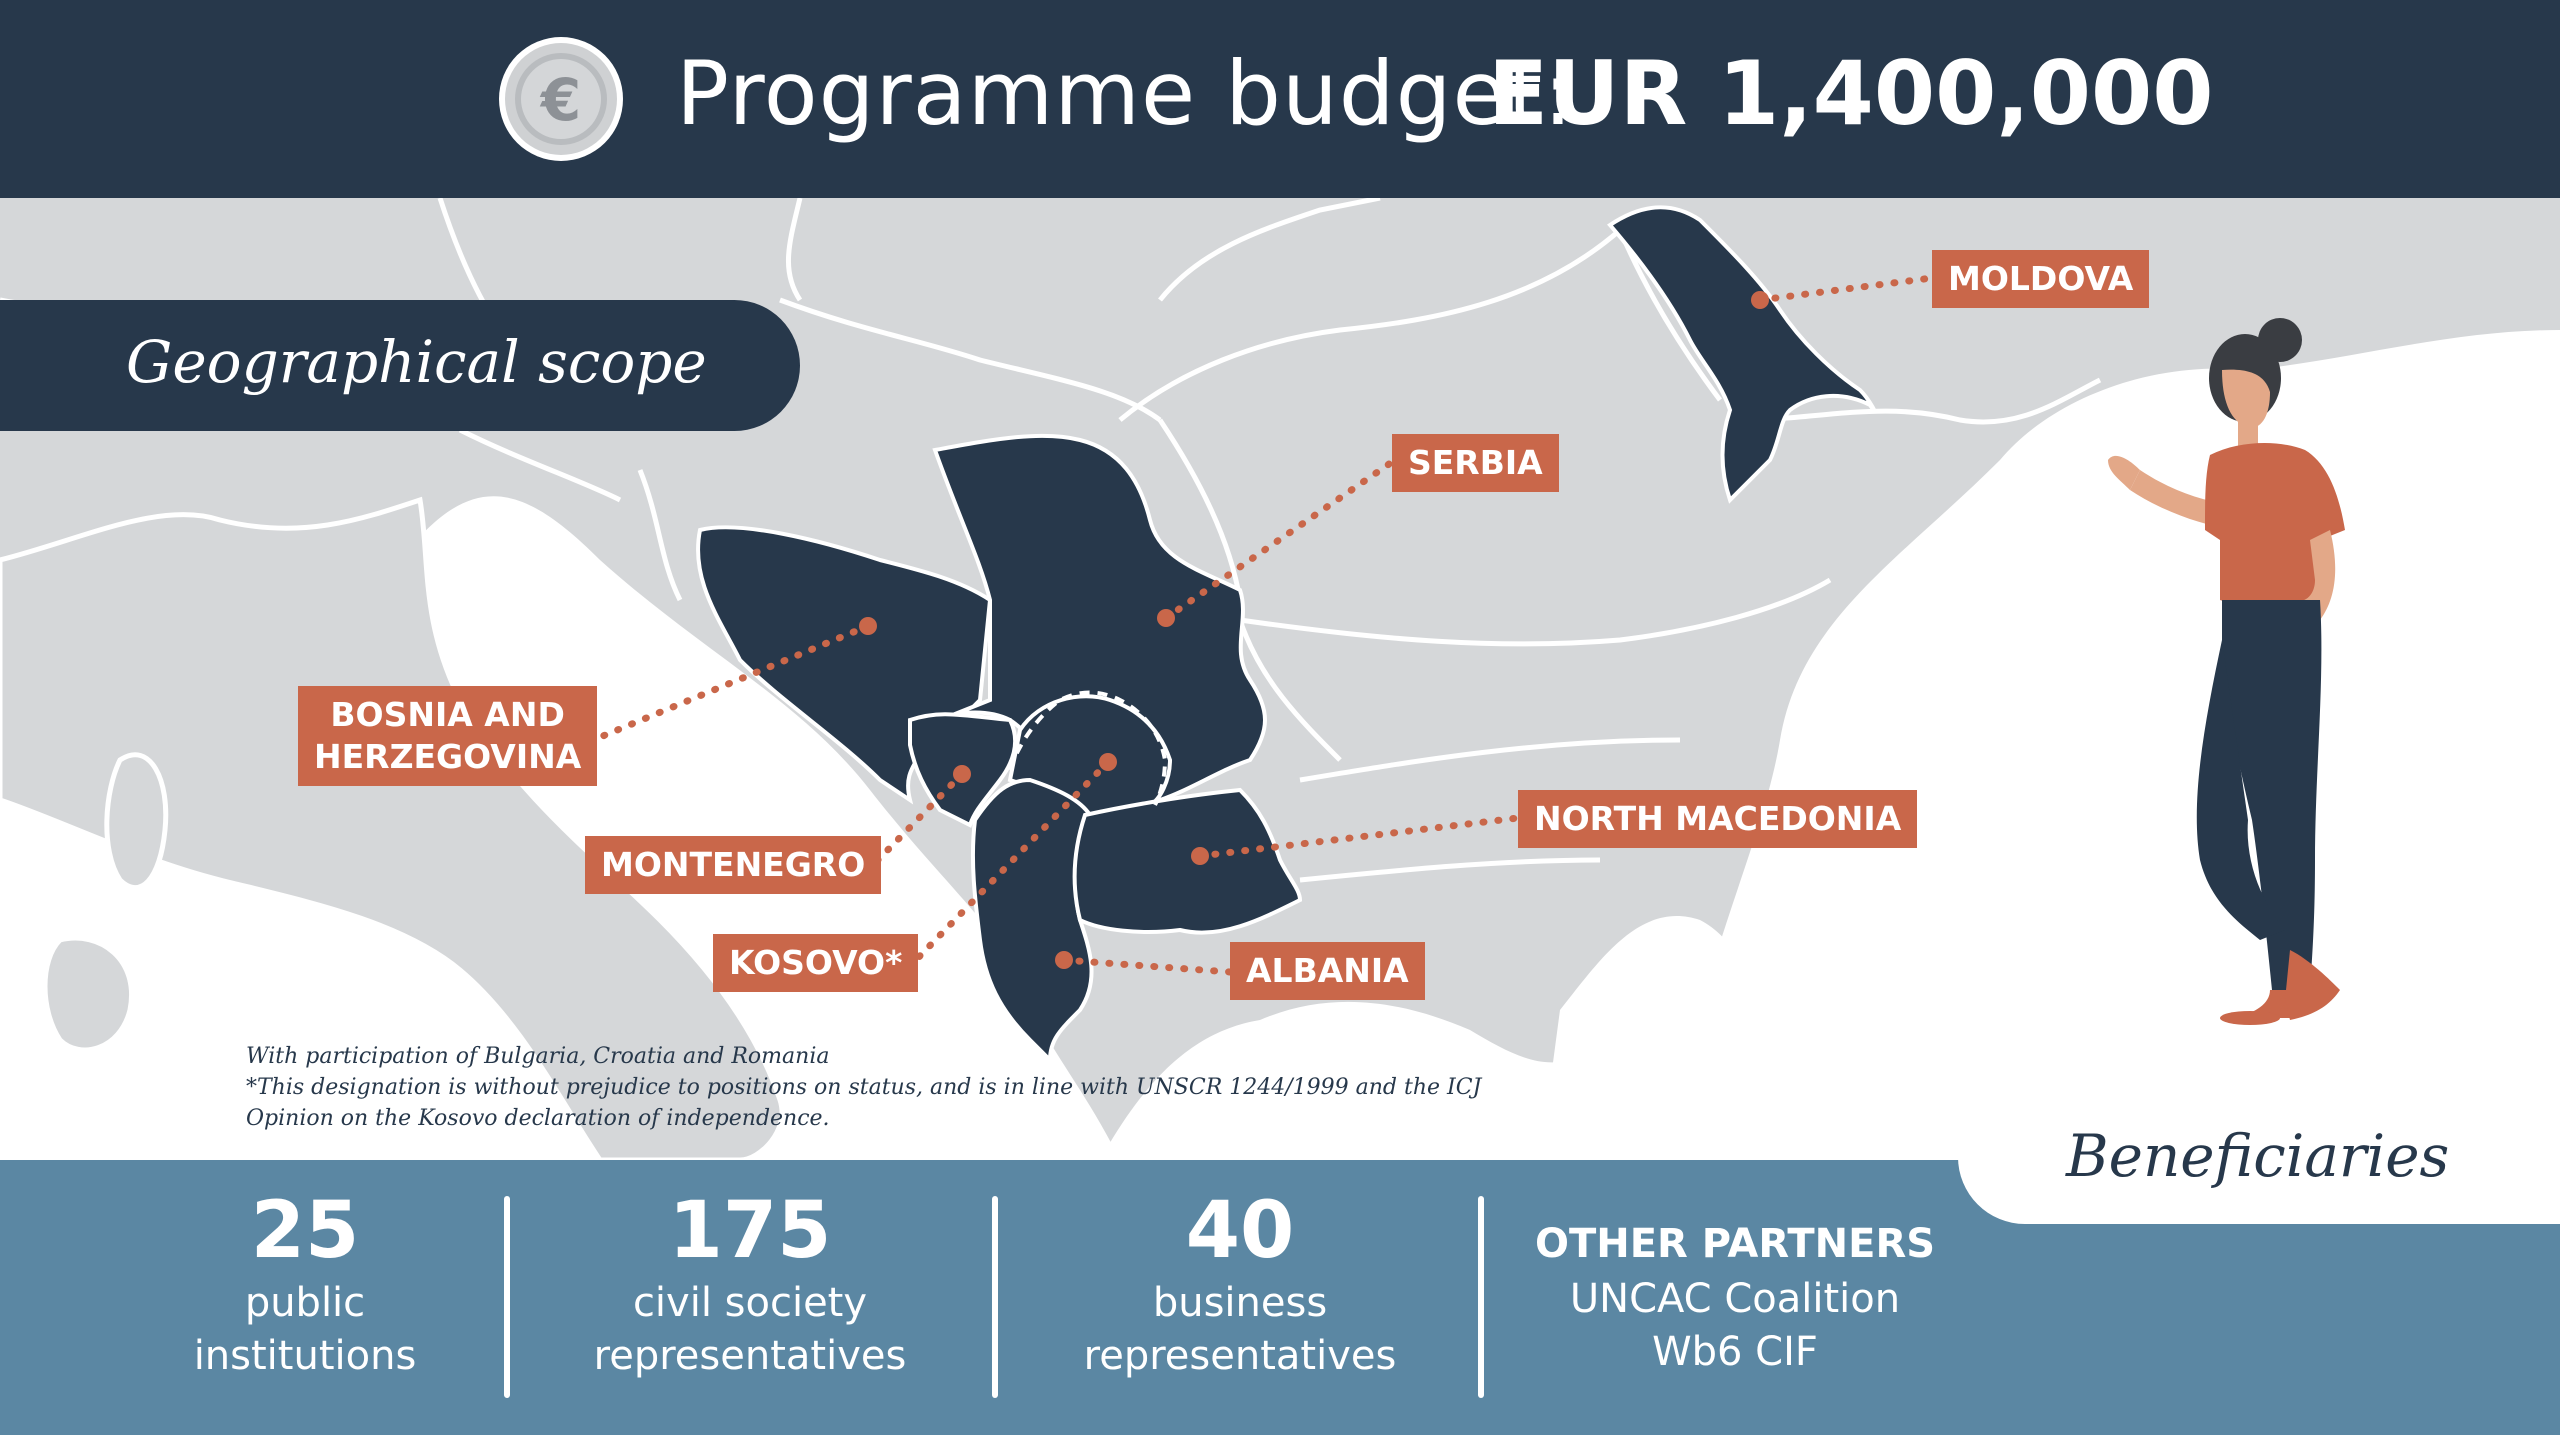  What do you see at coordinates (1088, 748) in the screenshot?
I see `kosovo-dashed-border` at bounding box center [1088, 748].